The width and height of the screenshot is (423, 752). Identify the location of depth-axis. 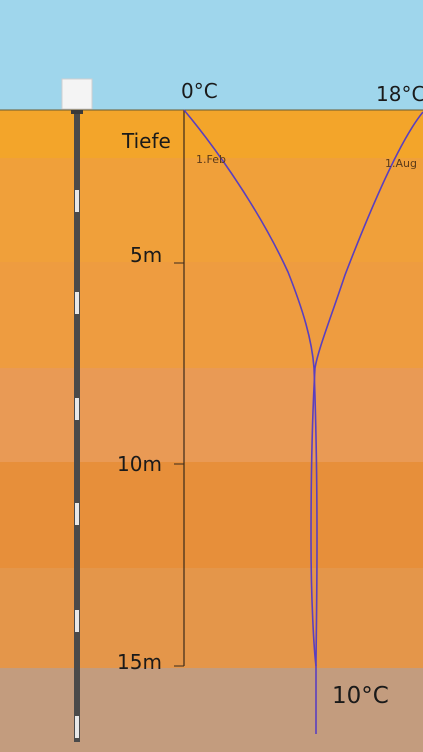
(179, 388).